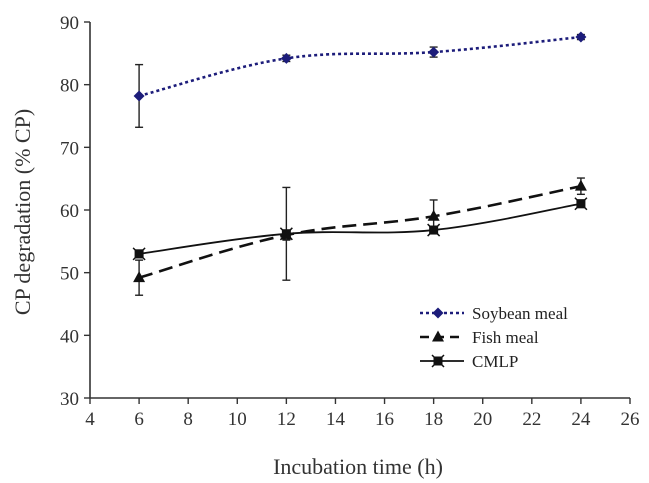 The width and height of the screenshot is (649, 483). I want to click on legend-fish-meal-marker, so click(438, 336).